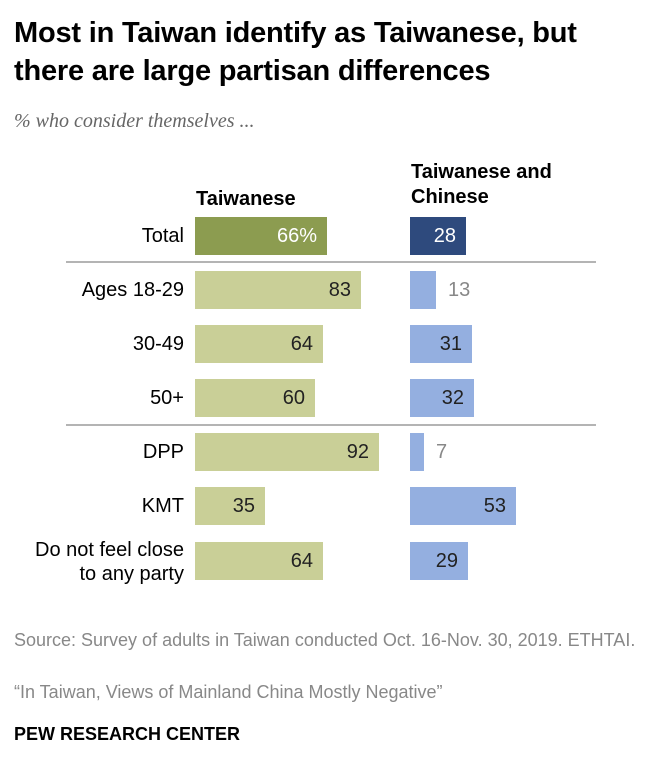 This screenshot has height=770, width=670. What do you see at coordinates (358, 452) in the screenshot?
I see `data-label-taiwanese: 92` at bounding box center [358, 452].